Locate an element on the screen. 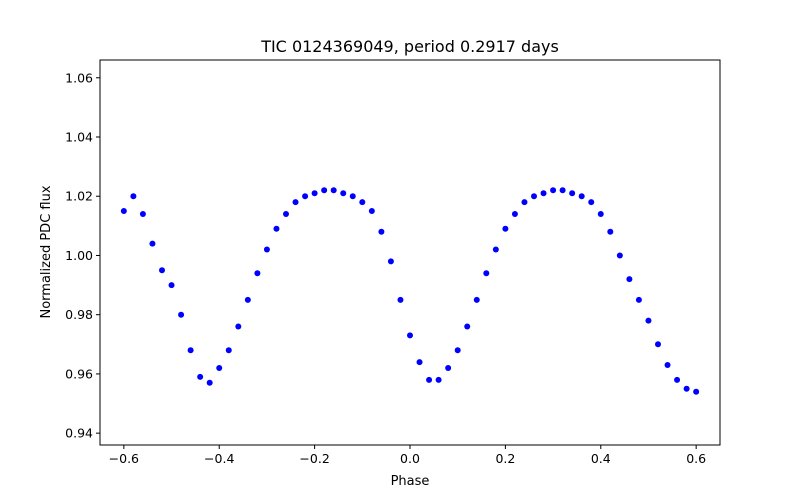  y-tick-label: 1.06 is located at coordinates (79, 77).